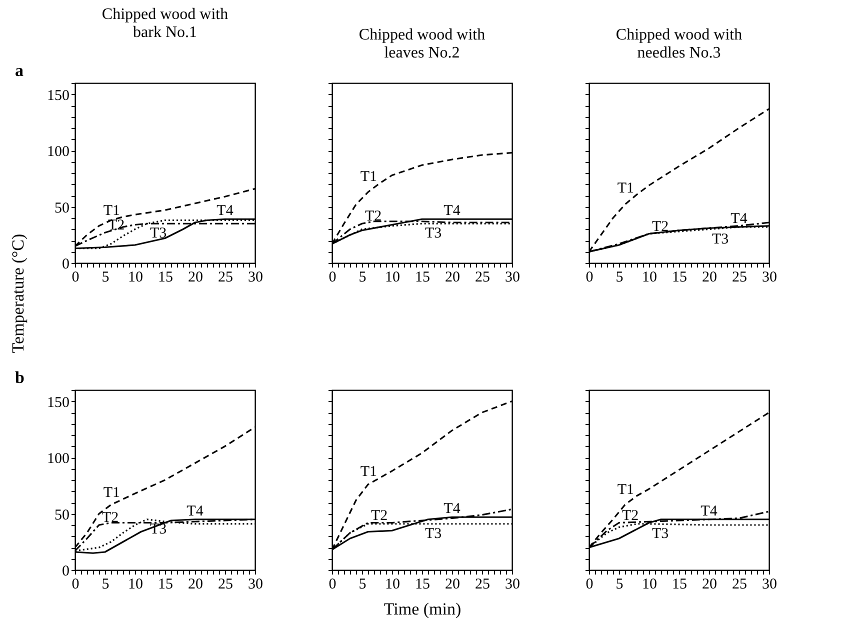  What do you see at coordinates (422, 44) in the screenshot?
I see `chart-title: Chipped wood with leaves No.2` at bounding box center [422, 44].